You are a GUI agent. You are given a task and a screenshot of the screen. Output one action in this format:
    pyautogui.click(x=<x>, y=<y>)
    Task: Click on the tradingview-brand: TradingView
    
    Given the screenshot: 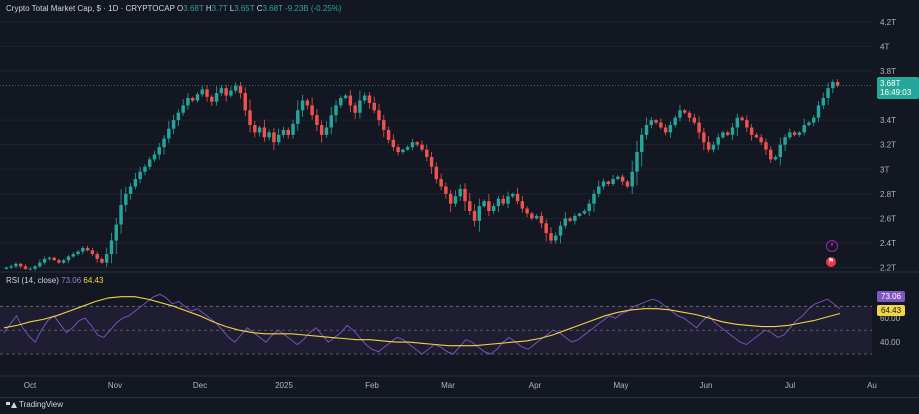 What is the action you would take?
    pyautogui.click(x=34, y=404)
    